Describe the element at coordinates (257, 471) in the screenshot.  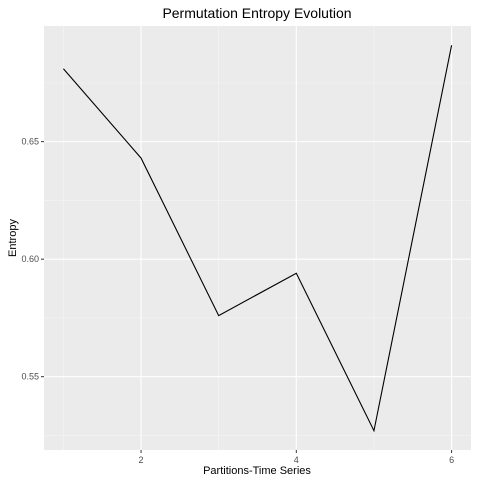
I see `x-axis-title: Partitions-Time Series` at that location.